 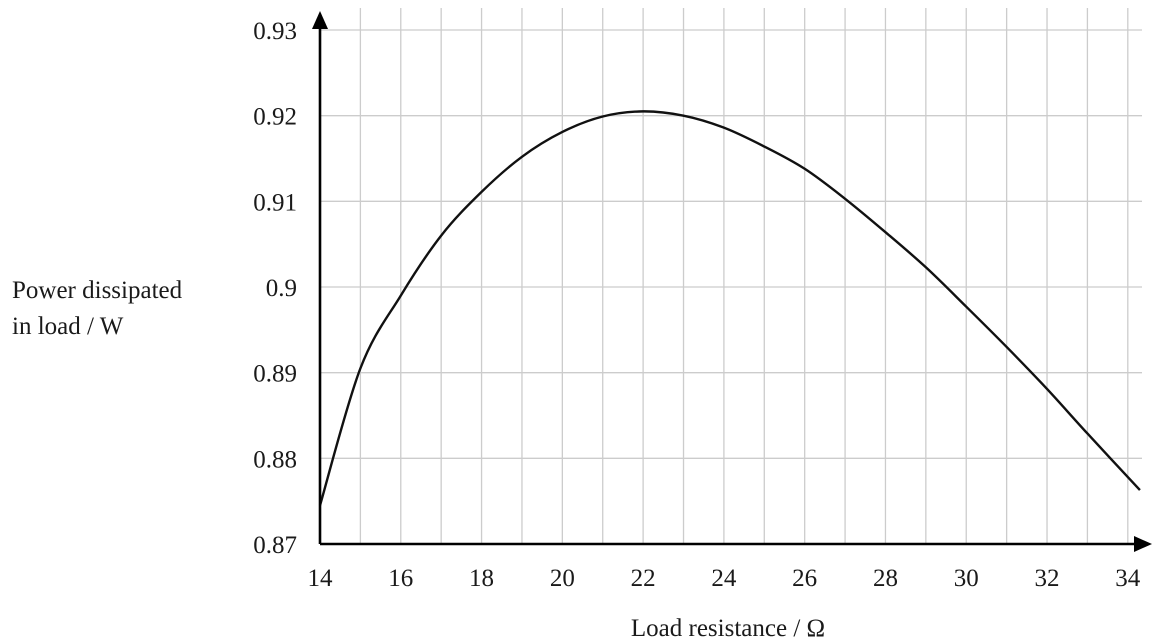 What do you see at coordinates (275, 31) in the screenshot?
I see `y-tick-label: 0.93` at bounding box center [275, 31].